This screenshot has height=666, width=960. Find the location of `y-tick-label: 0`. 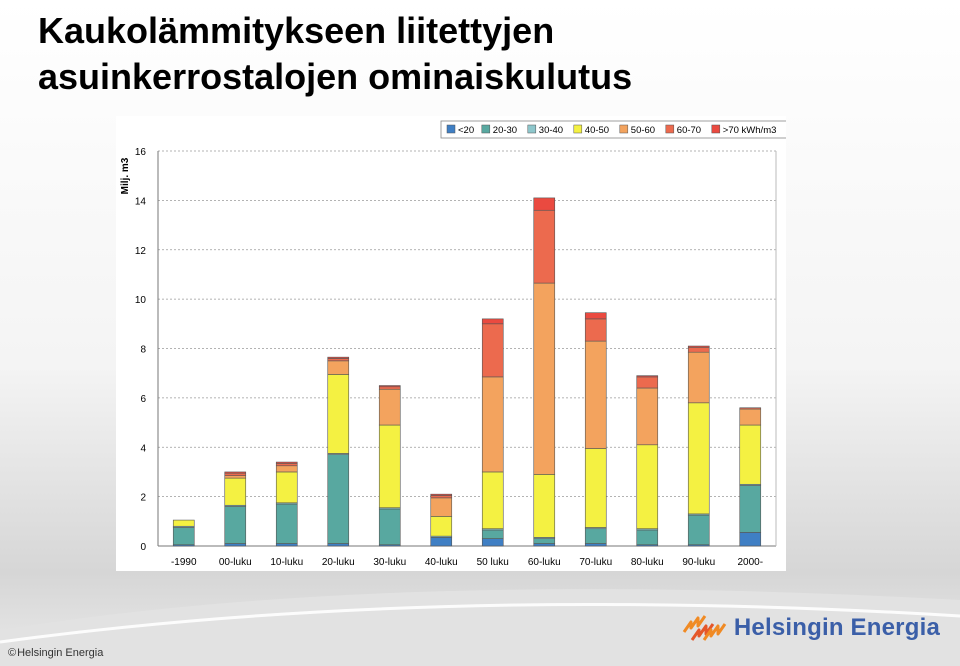

y-tick-label: 0 is located at coordinates (143, 547).